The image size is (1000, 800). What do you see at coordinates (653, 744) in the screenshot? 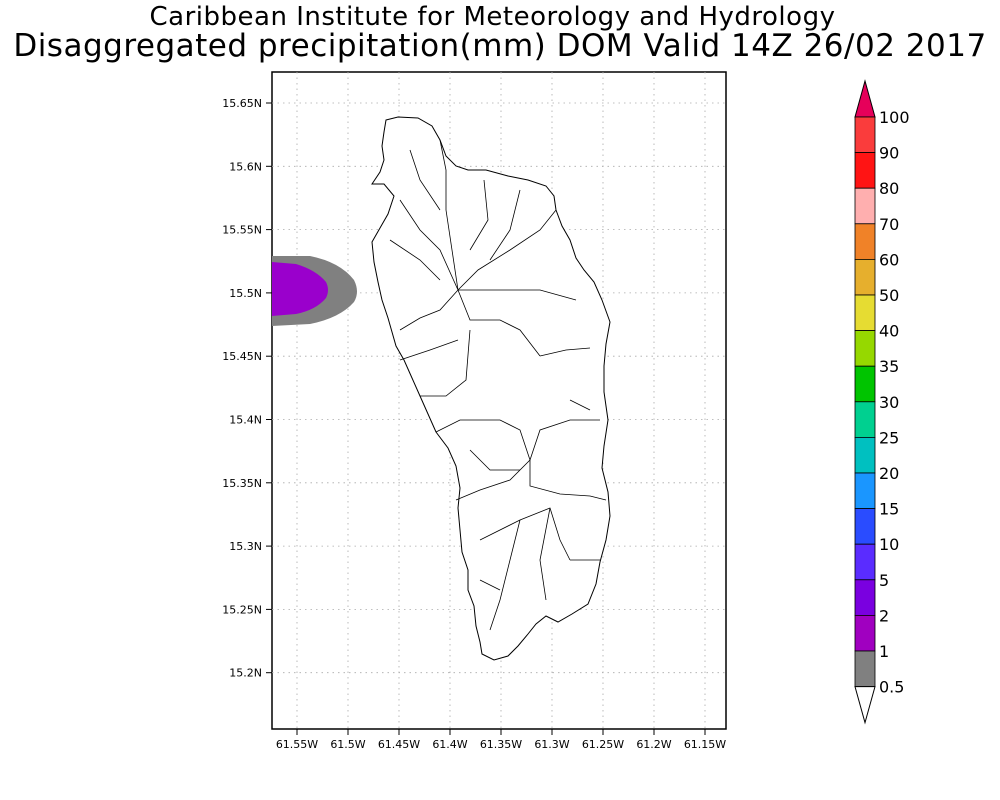
I see `lon-tick-label: 61.2W` at bounding box center [653, 744].